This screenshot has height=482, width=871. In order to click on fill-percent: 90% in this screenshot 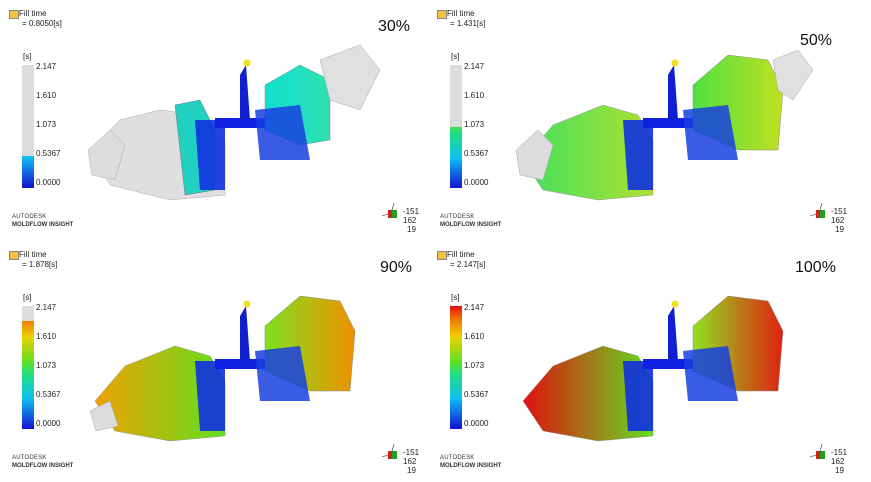, I will do `click(396, 267)`.